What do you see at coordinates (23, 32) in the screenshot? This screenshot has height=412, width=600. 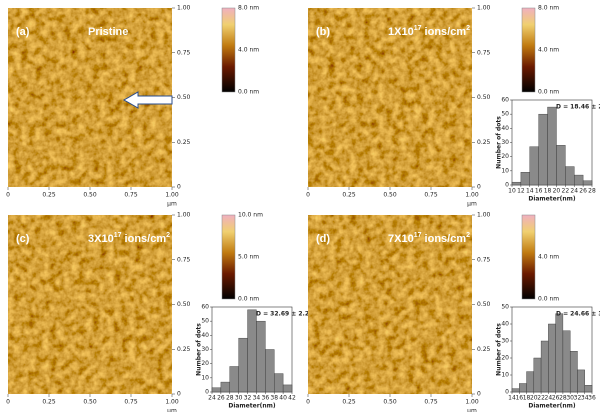 I see `panel-label: (a)` at bounding box center [23, 32].